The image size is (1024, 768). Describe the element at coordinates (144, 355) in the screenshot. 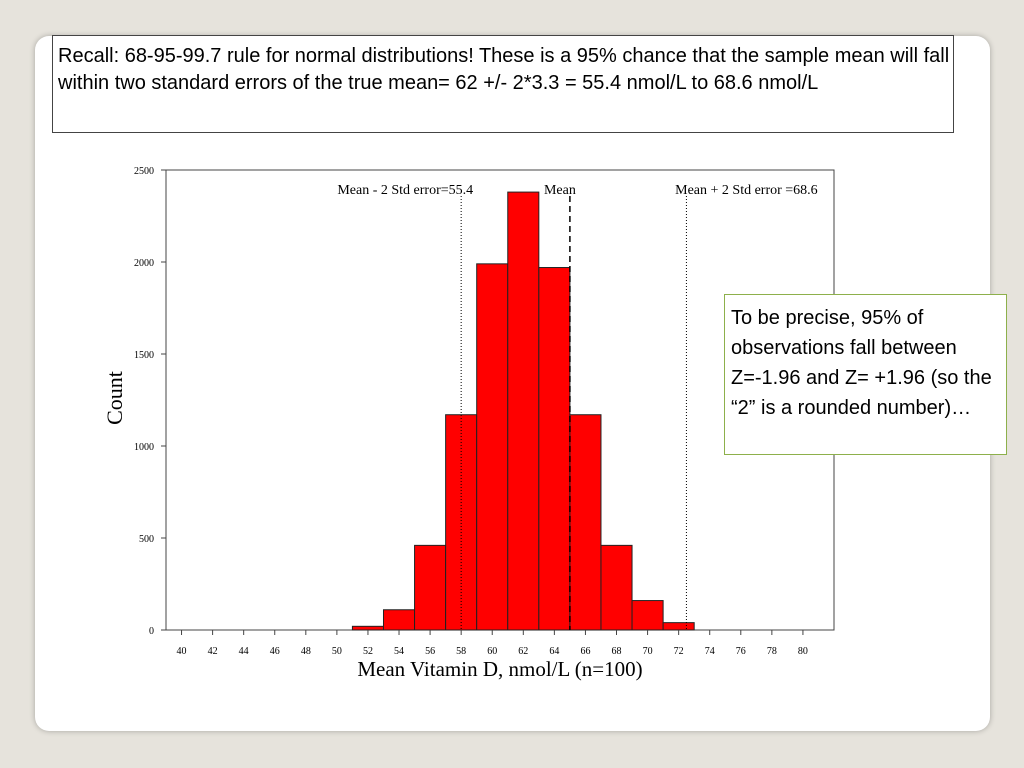

I see `y-tick-label: 1500` at that location.